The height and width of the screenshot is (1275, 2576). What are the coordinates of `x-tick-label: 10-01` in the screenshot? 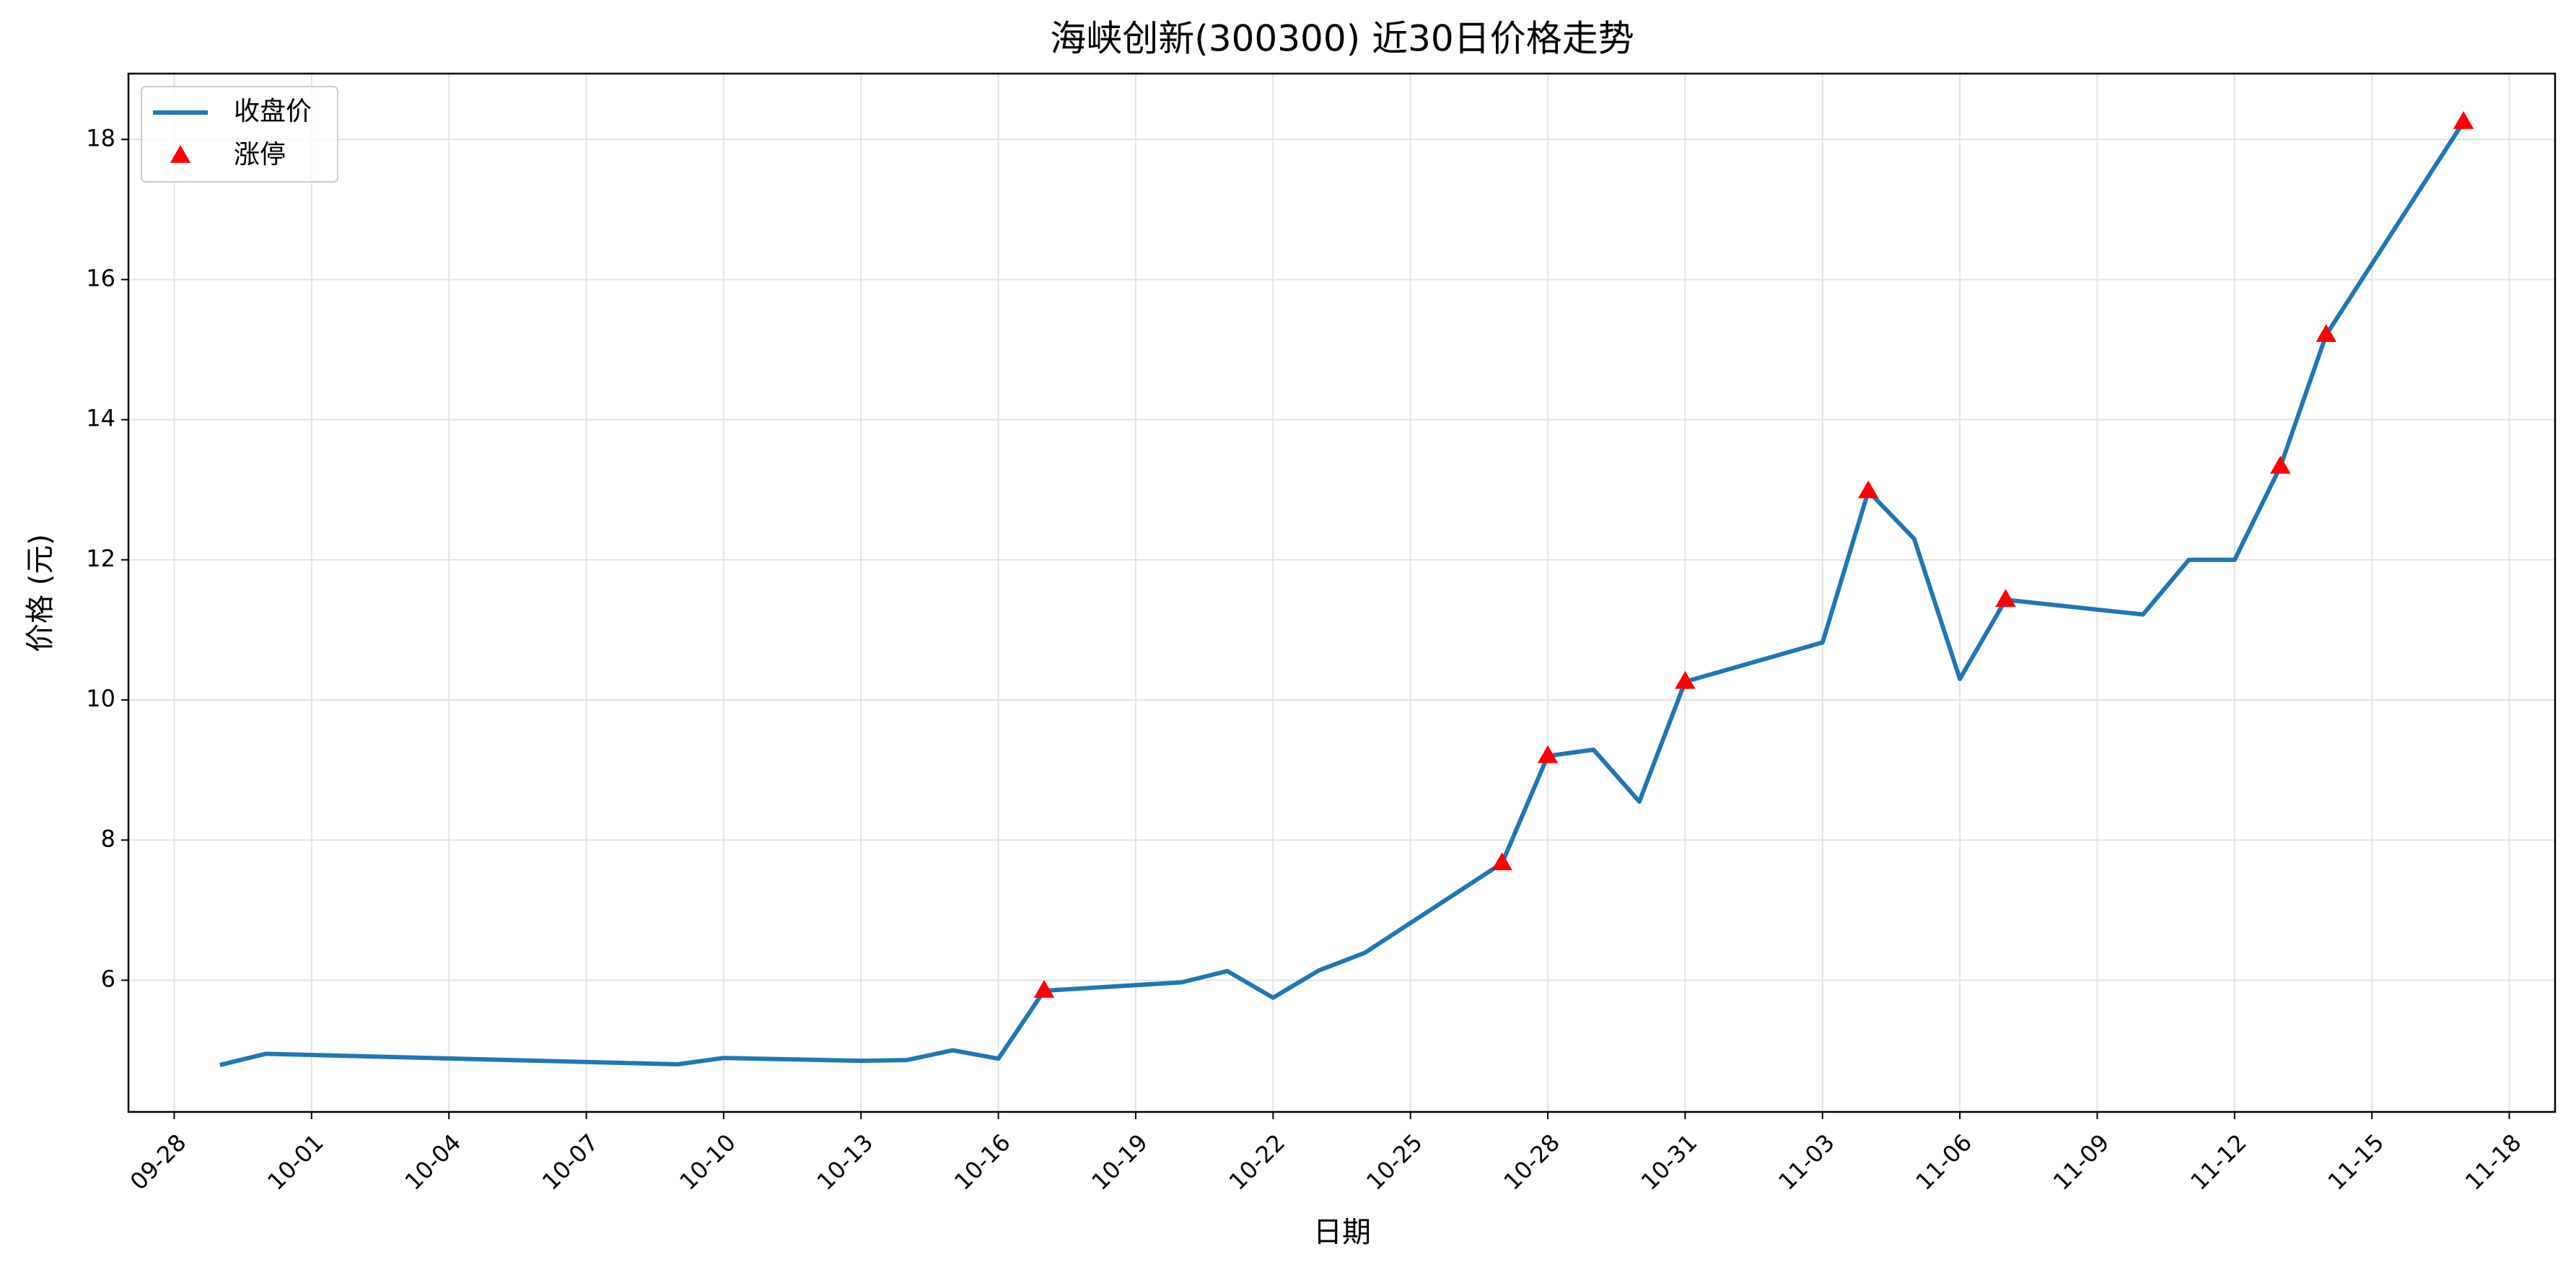 It's located at (295, 1163).